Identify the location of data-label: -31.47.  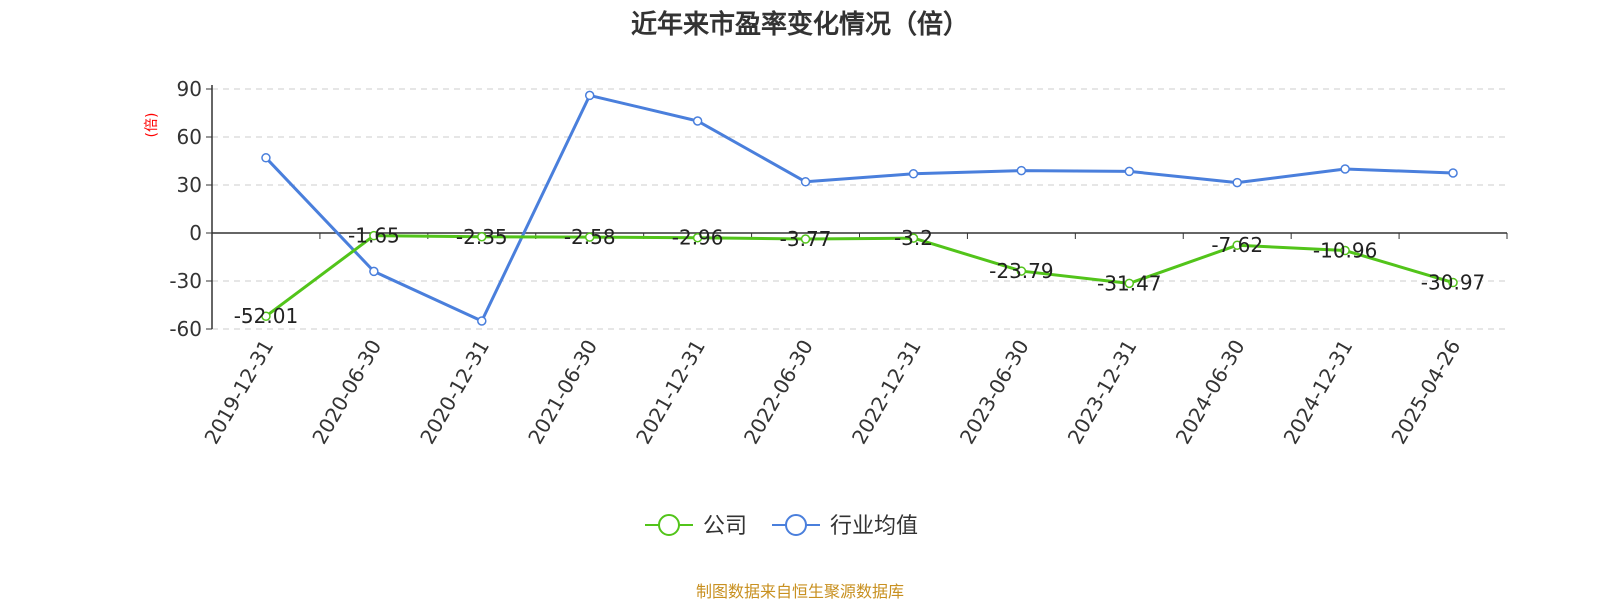
(1129, 283).